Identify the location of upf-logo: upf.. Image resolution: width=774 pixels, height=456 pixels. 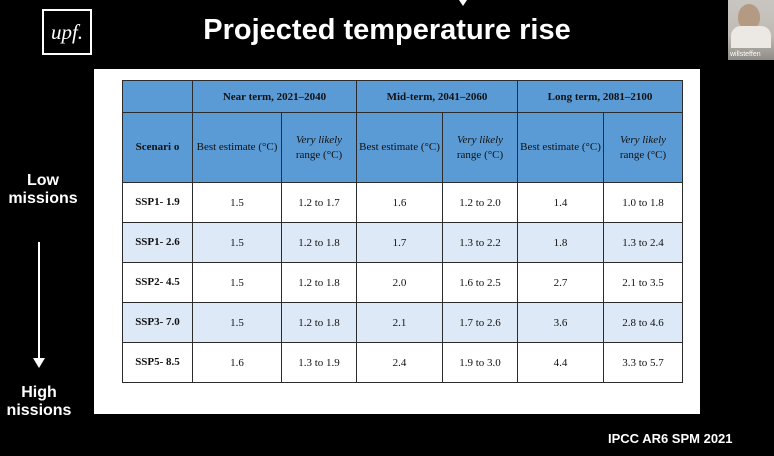
(67, 32).